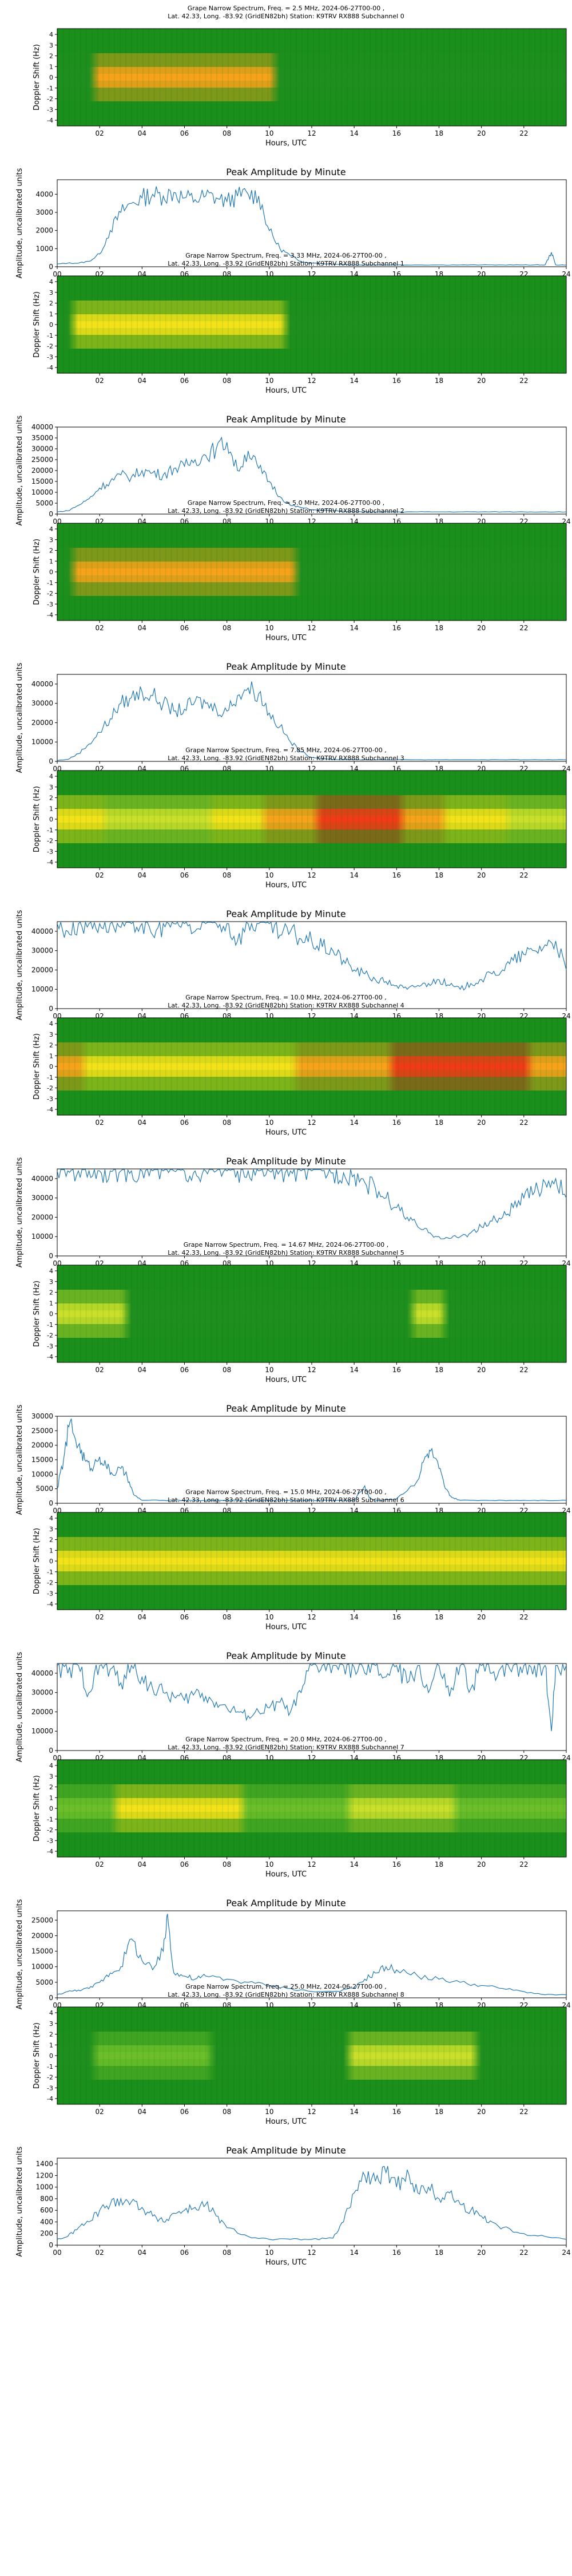 Image resolution: width=572 pixels, height=2576 pixels. I want to click on amplitude-xtick-label: 08, so click(227, 2253).